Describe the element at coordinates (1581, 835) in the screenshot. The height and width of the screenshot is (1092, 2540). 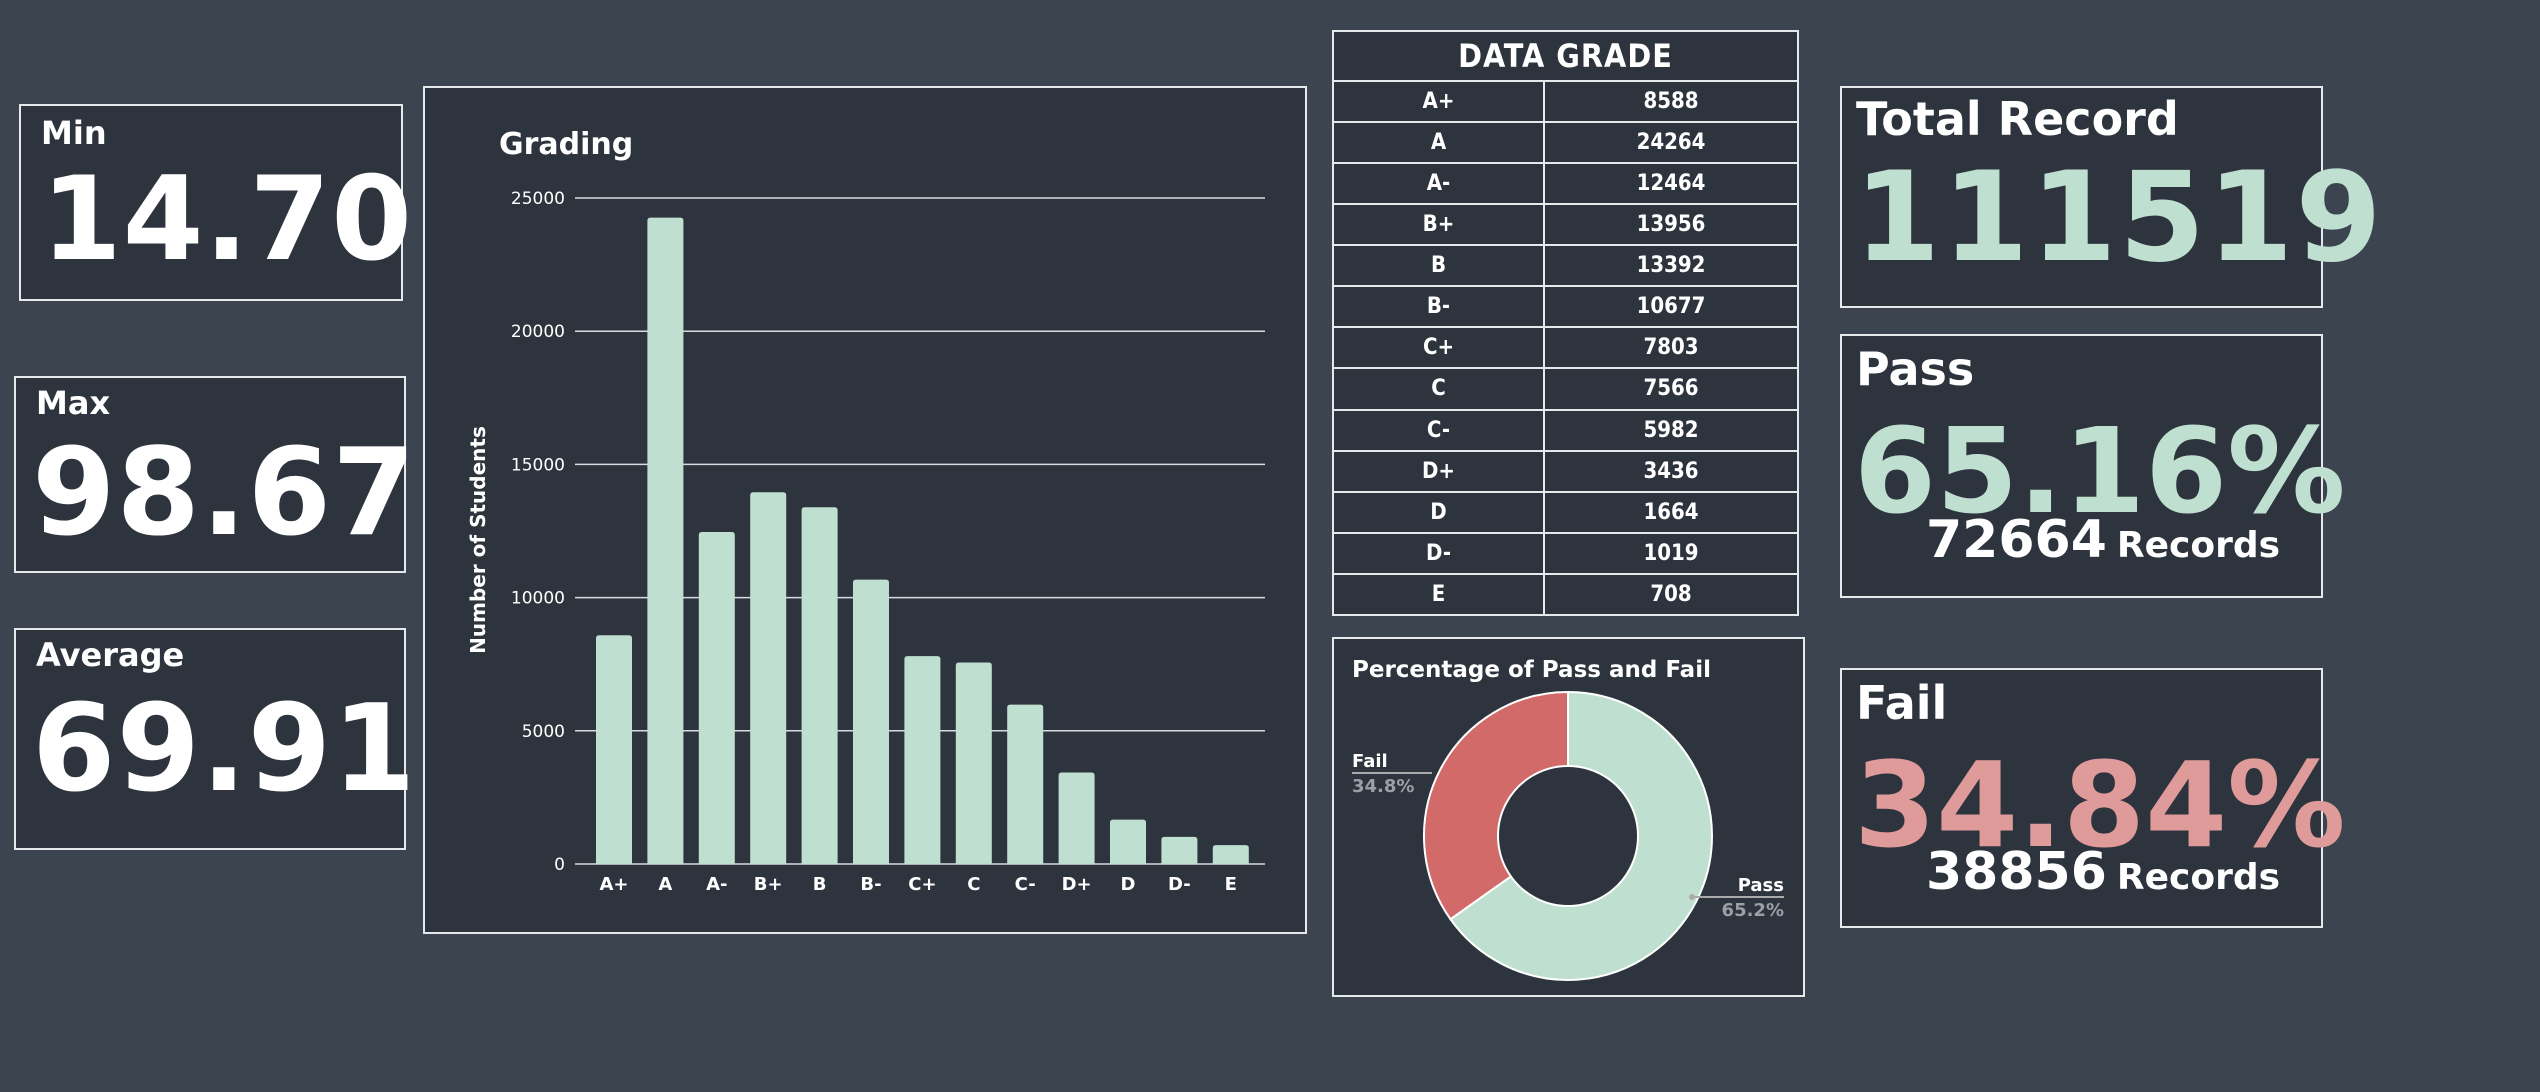
I see `donut-slice-pass` at that location.